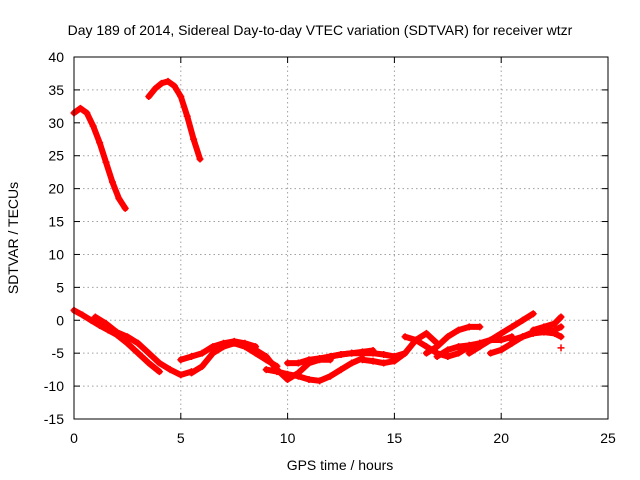  Describe the element at coordinates (343, 438) in the screenshot. I see `x-tick-labels: 0 5 10 15 20 25` at that location.